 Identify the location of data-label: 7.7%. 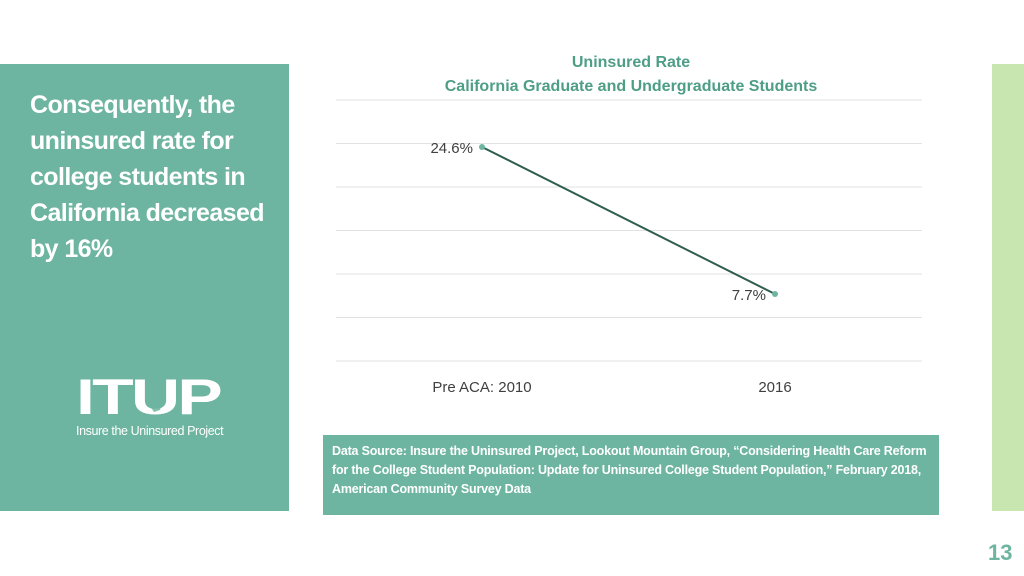
(749, 295).